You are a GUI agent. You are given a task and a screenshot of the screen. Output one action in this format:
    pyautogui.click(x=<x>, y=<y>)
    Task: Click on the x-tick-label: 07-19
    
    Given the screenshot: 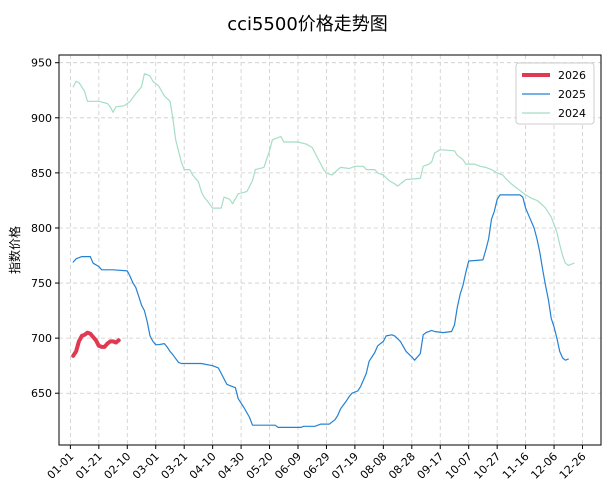 What is the action you would take?
    pyautogui.click(x=345, y=466)
    